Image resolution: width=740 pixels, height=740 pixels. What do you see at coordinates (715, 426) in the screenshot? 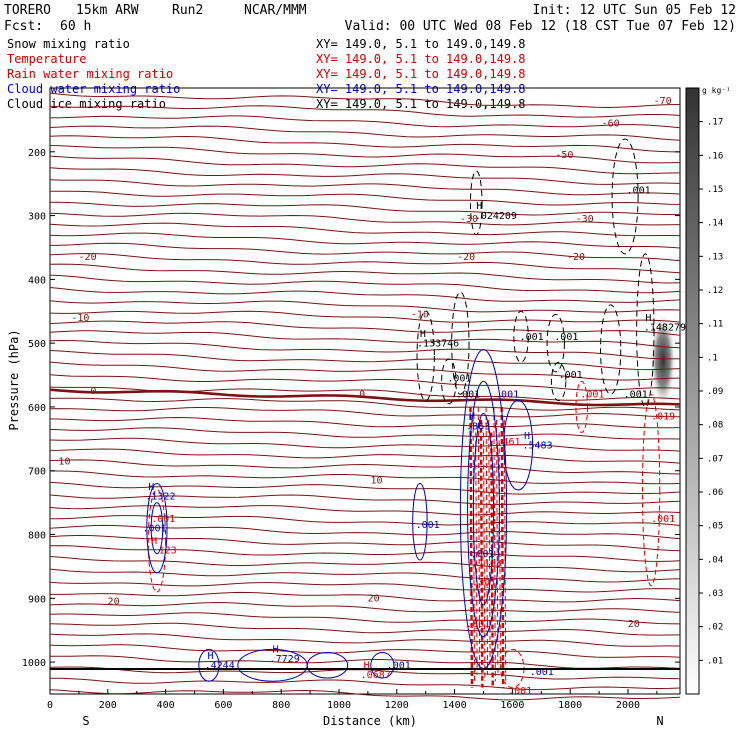
I see `colorbar-label: .08` at bounding box center [715, 426].